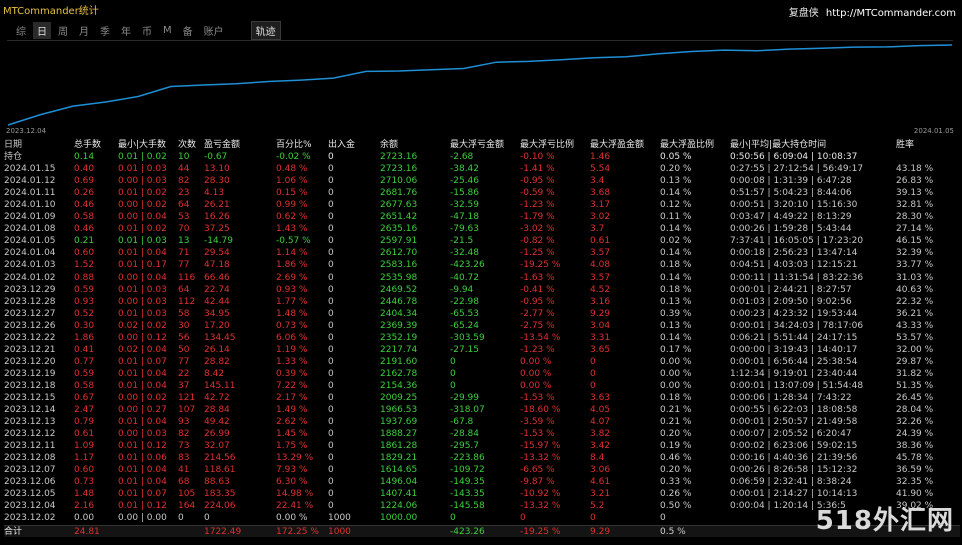  What do you see at coordinates (21, 32) in the screenshot?
I see `tab-overview: 综` at bounding box center [21, 32].